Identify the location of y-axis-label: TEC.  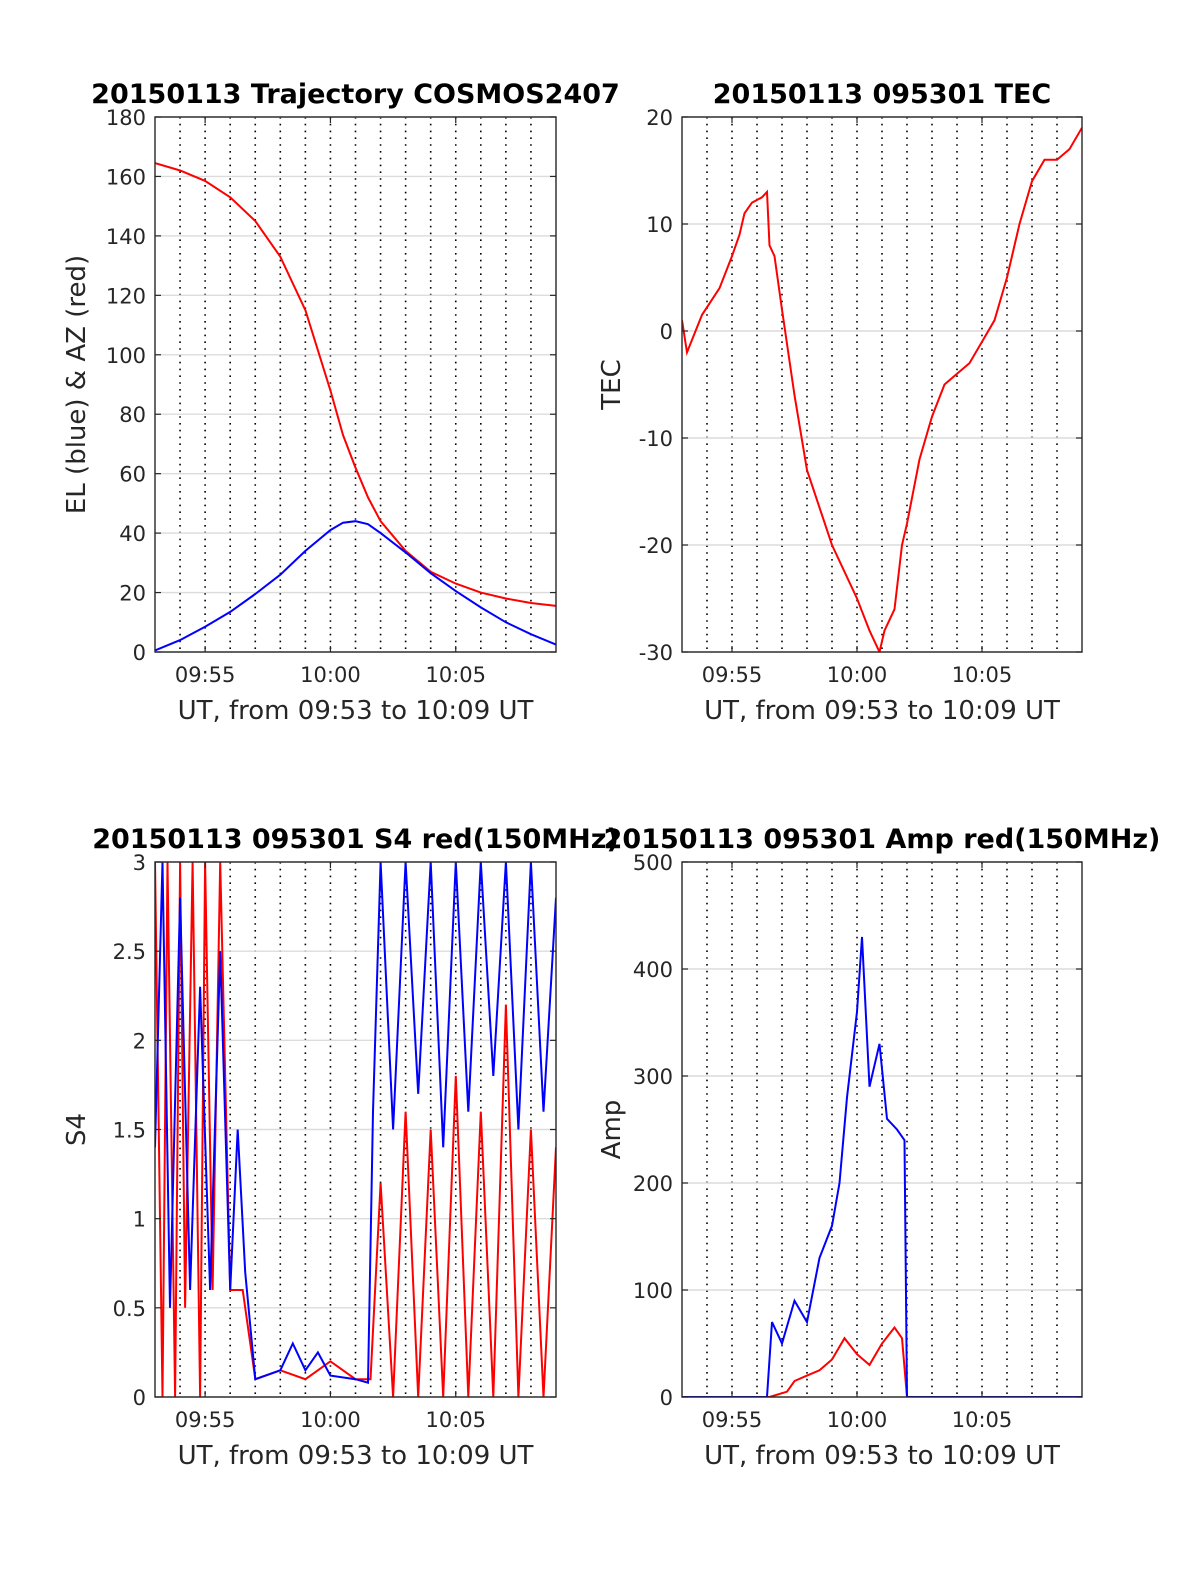
(612, 384).